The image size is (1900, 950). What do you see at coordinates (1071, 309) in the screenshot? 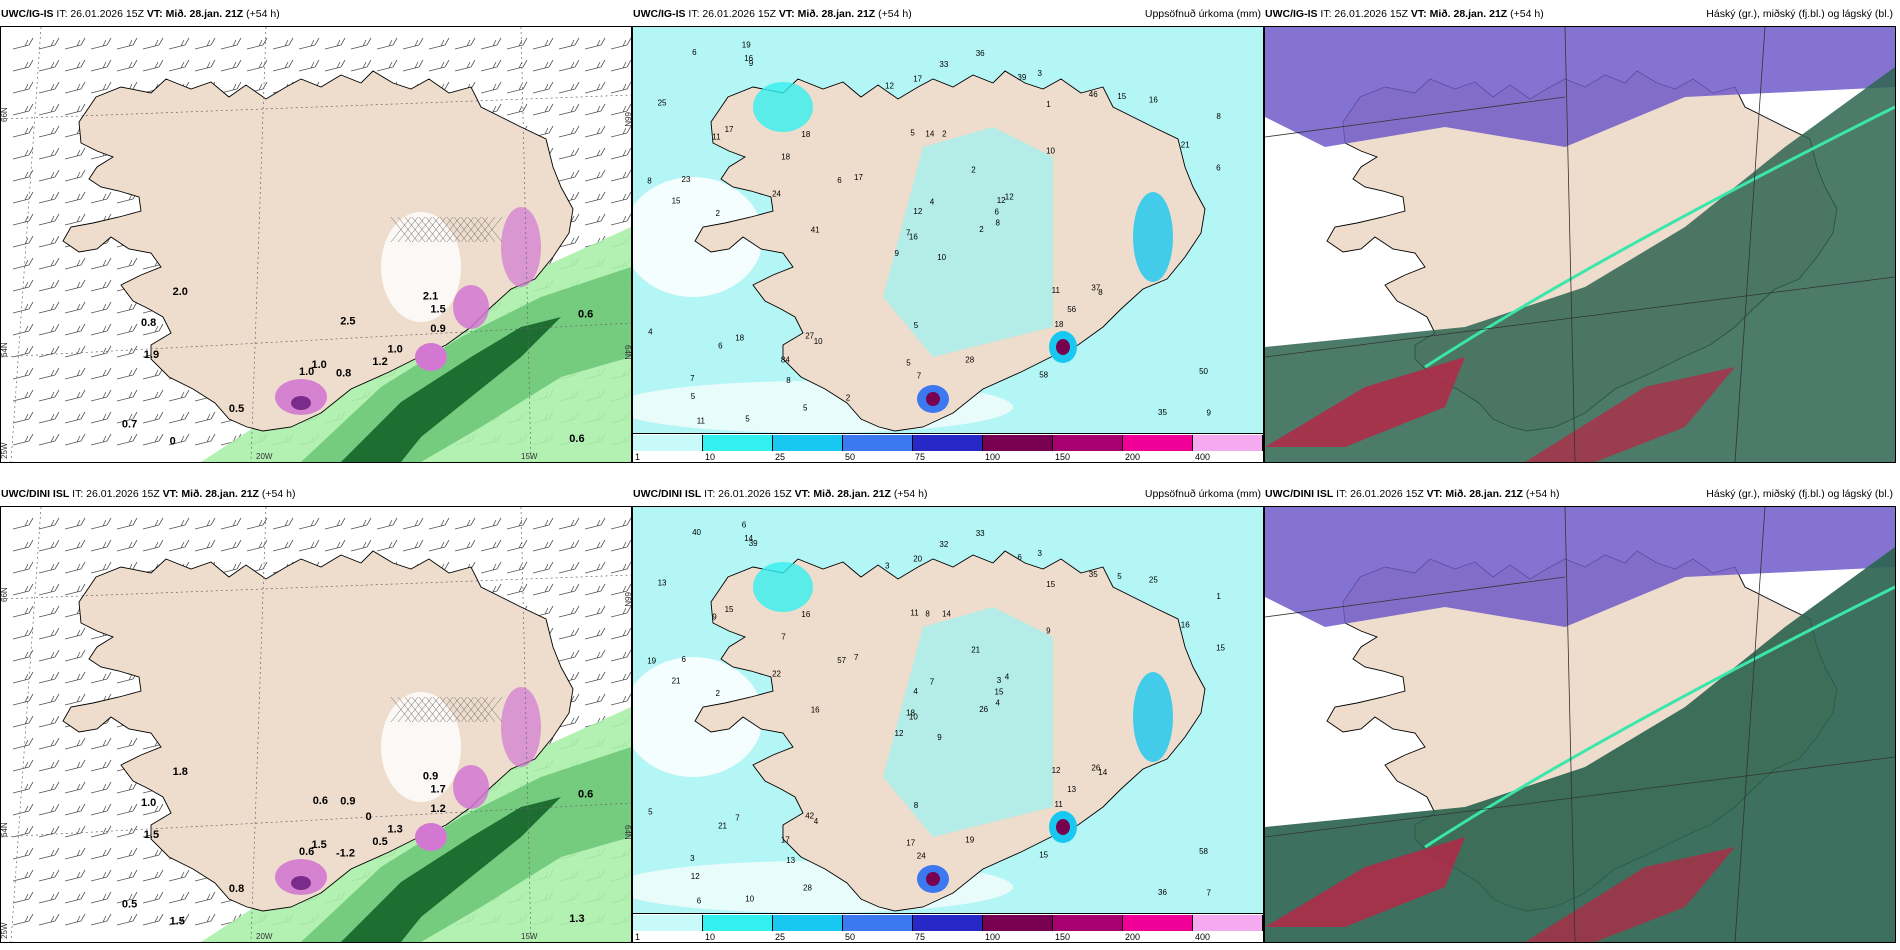
I see `value-label: 56` at bounding box center [1071, 309].